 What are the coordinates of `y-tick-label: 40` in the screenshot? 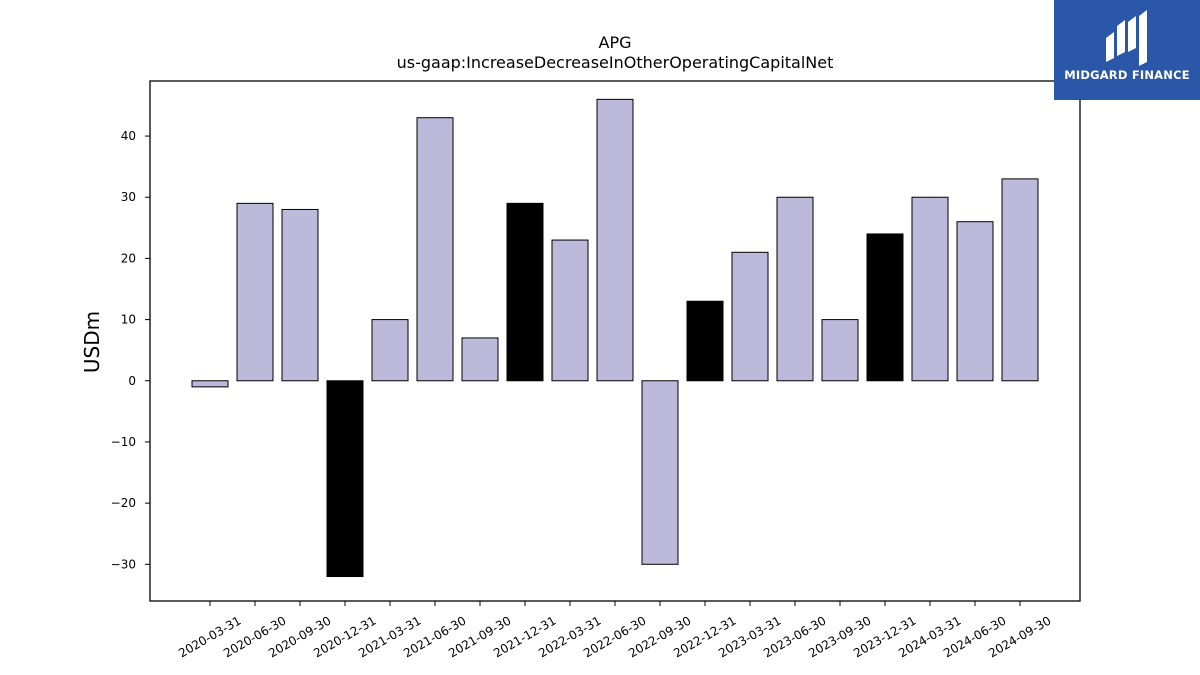 It's located at (128, 136).